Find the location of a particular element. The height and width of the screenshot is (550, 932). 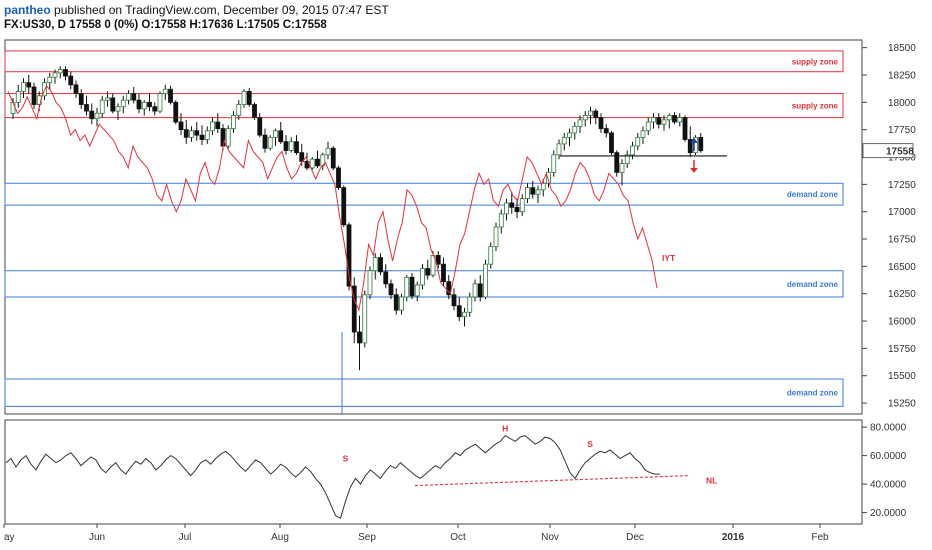

oscillator-axis: 20.0000 40.0000 60.0000 80.0000 is located at coordinates (884, 471).